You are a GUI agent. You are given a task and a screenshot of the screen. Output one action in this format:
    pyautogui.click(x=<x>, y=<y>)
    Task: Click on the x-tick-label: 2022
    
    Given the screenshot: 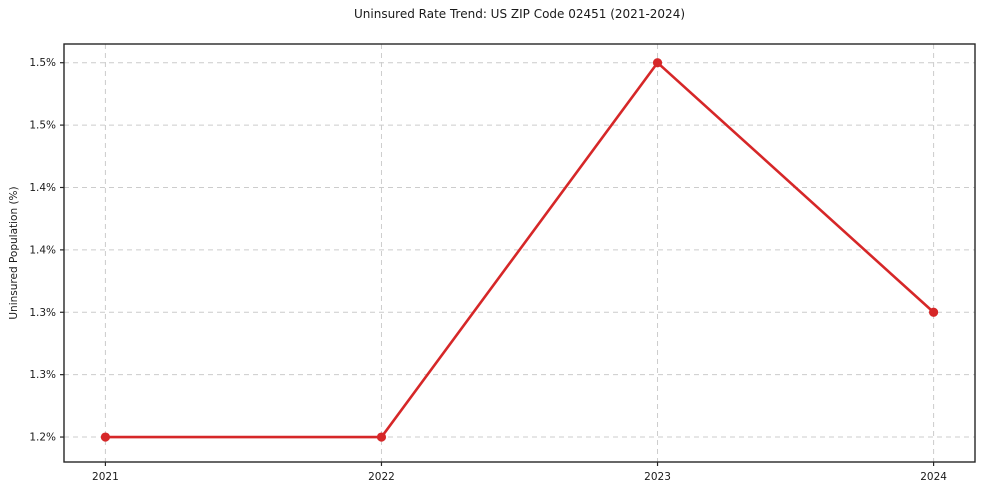 What is the action you would take?
    pyautogui.click(x=381, y=477)
    